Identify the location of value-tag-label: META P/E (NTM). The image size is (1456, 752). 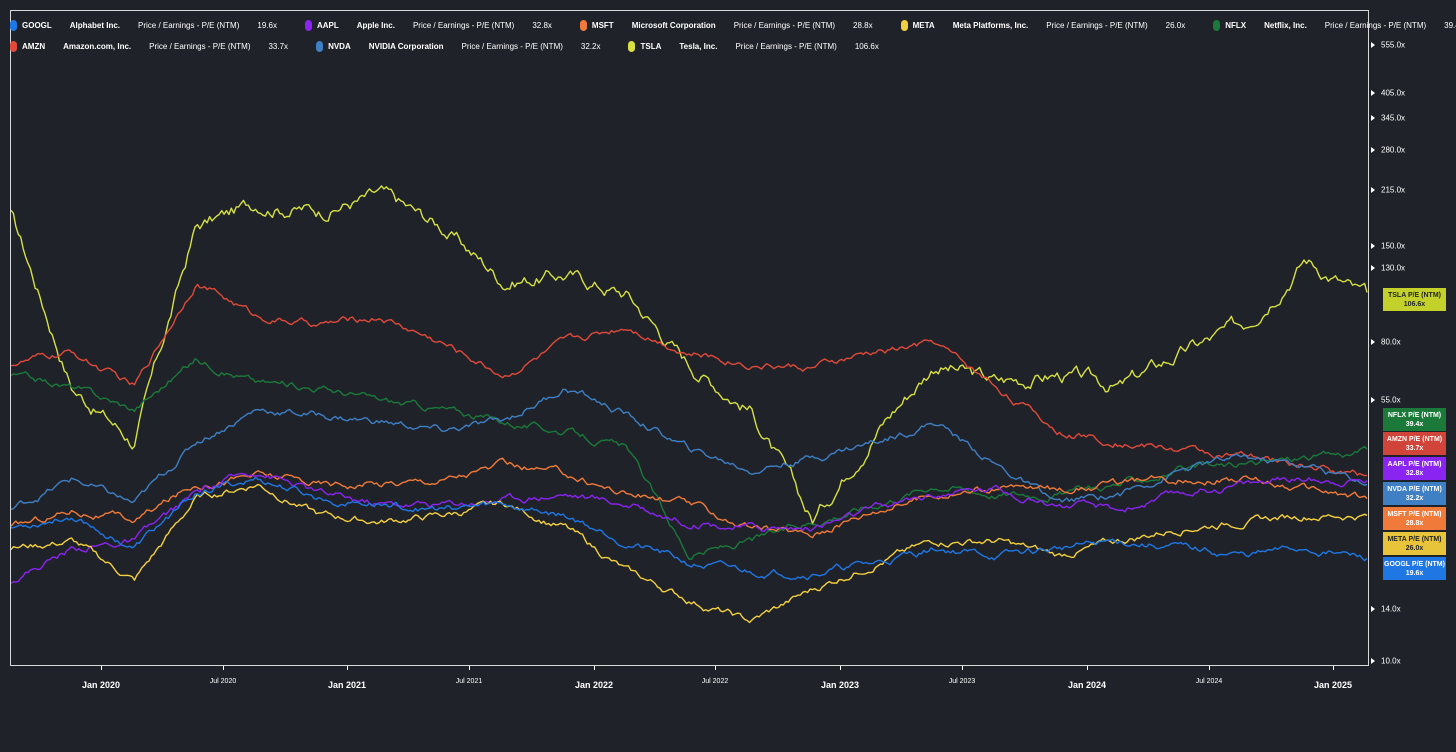
(1414, 539).